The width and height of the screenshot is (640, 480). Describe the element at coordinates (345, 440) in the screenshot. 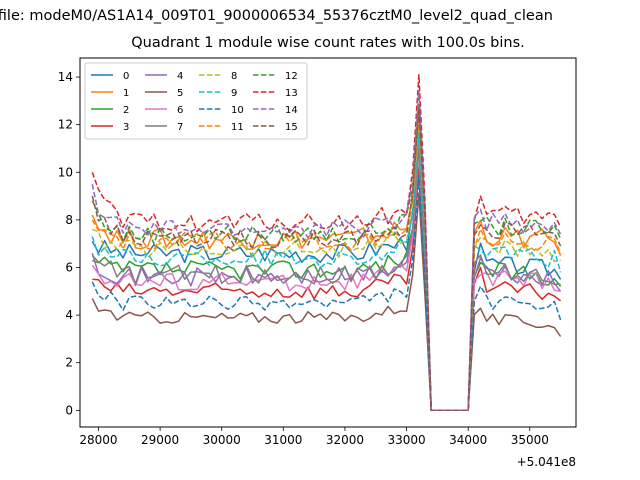

I see `x-tick-label: 32000` at that location.